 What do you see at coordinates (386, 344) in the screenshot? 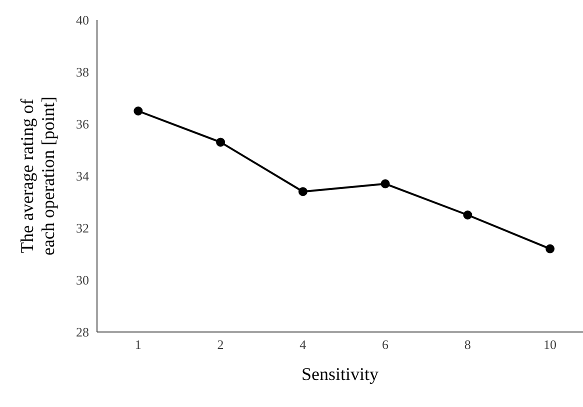
I see `x-tick-label: 6` at bounding box center [386, 344].